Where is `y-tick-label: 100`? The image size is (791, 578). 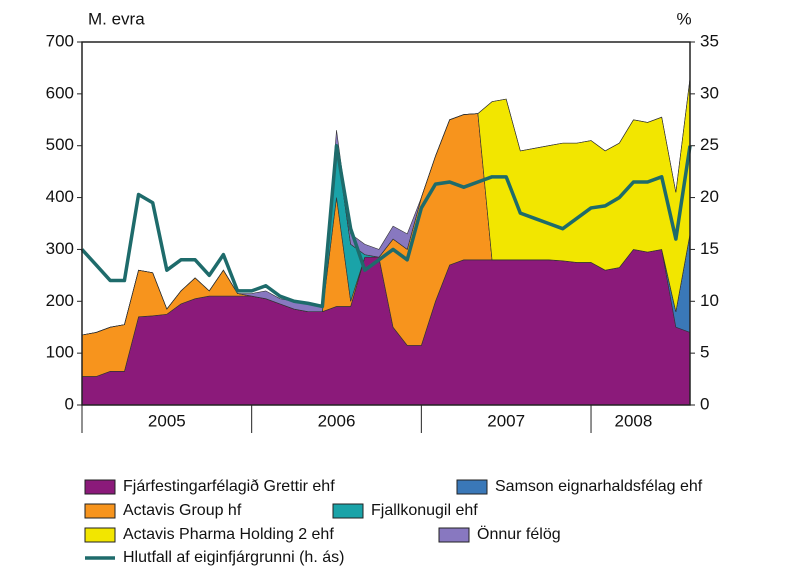 y-tick-label: 100 is located at coordinates (60, 352).